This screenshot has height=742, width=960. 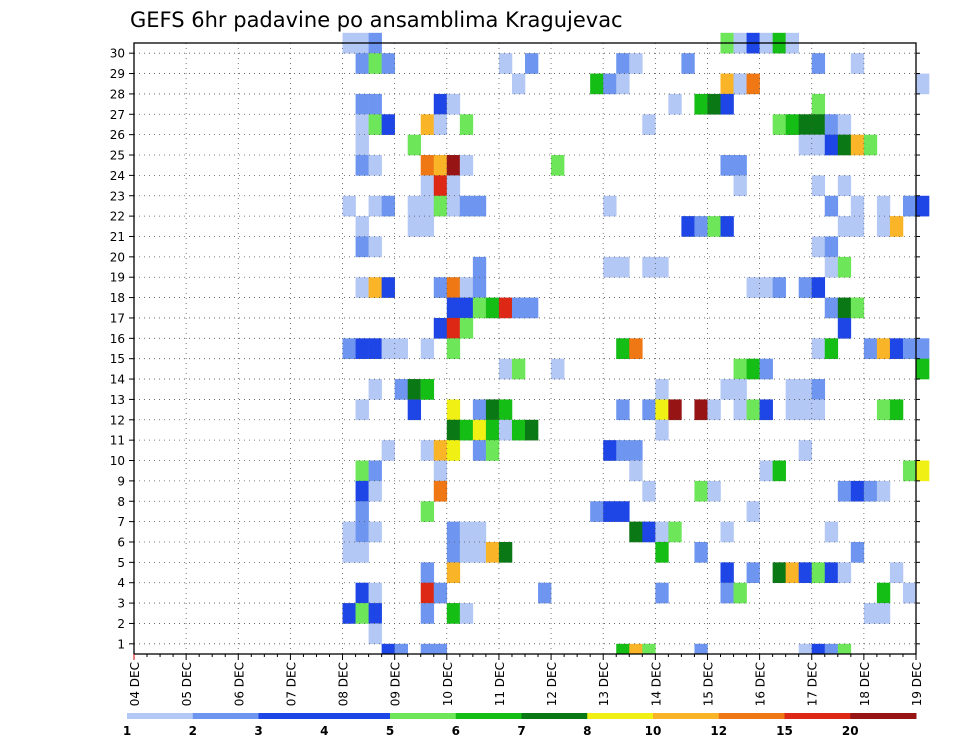 I want to click on y-tick-label: 8, so click(x=121, y=502).